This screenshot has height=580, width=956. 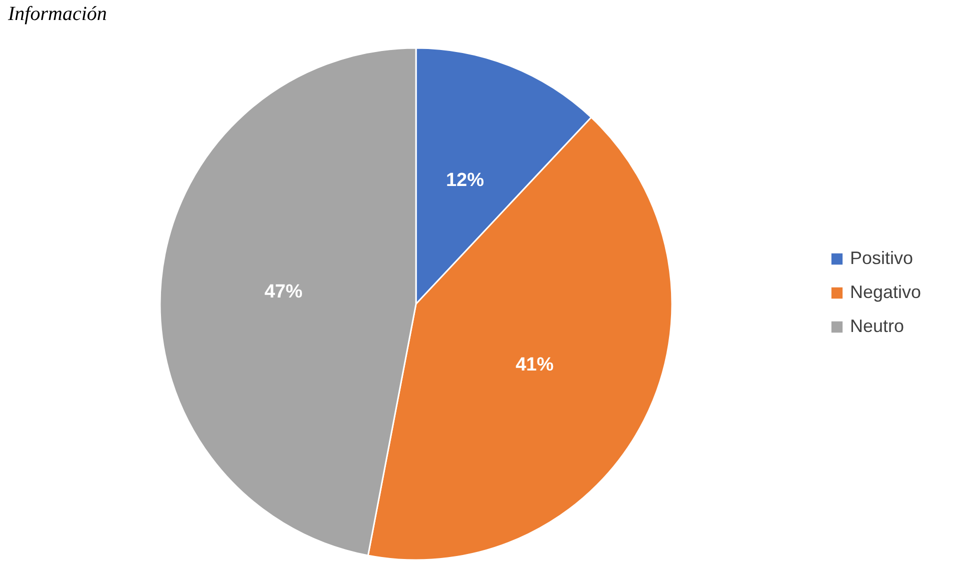 I want to click on legend-label: Neutro, so click(x=877, y=326).